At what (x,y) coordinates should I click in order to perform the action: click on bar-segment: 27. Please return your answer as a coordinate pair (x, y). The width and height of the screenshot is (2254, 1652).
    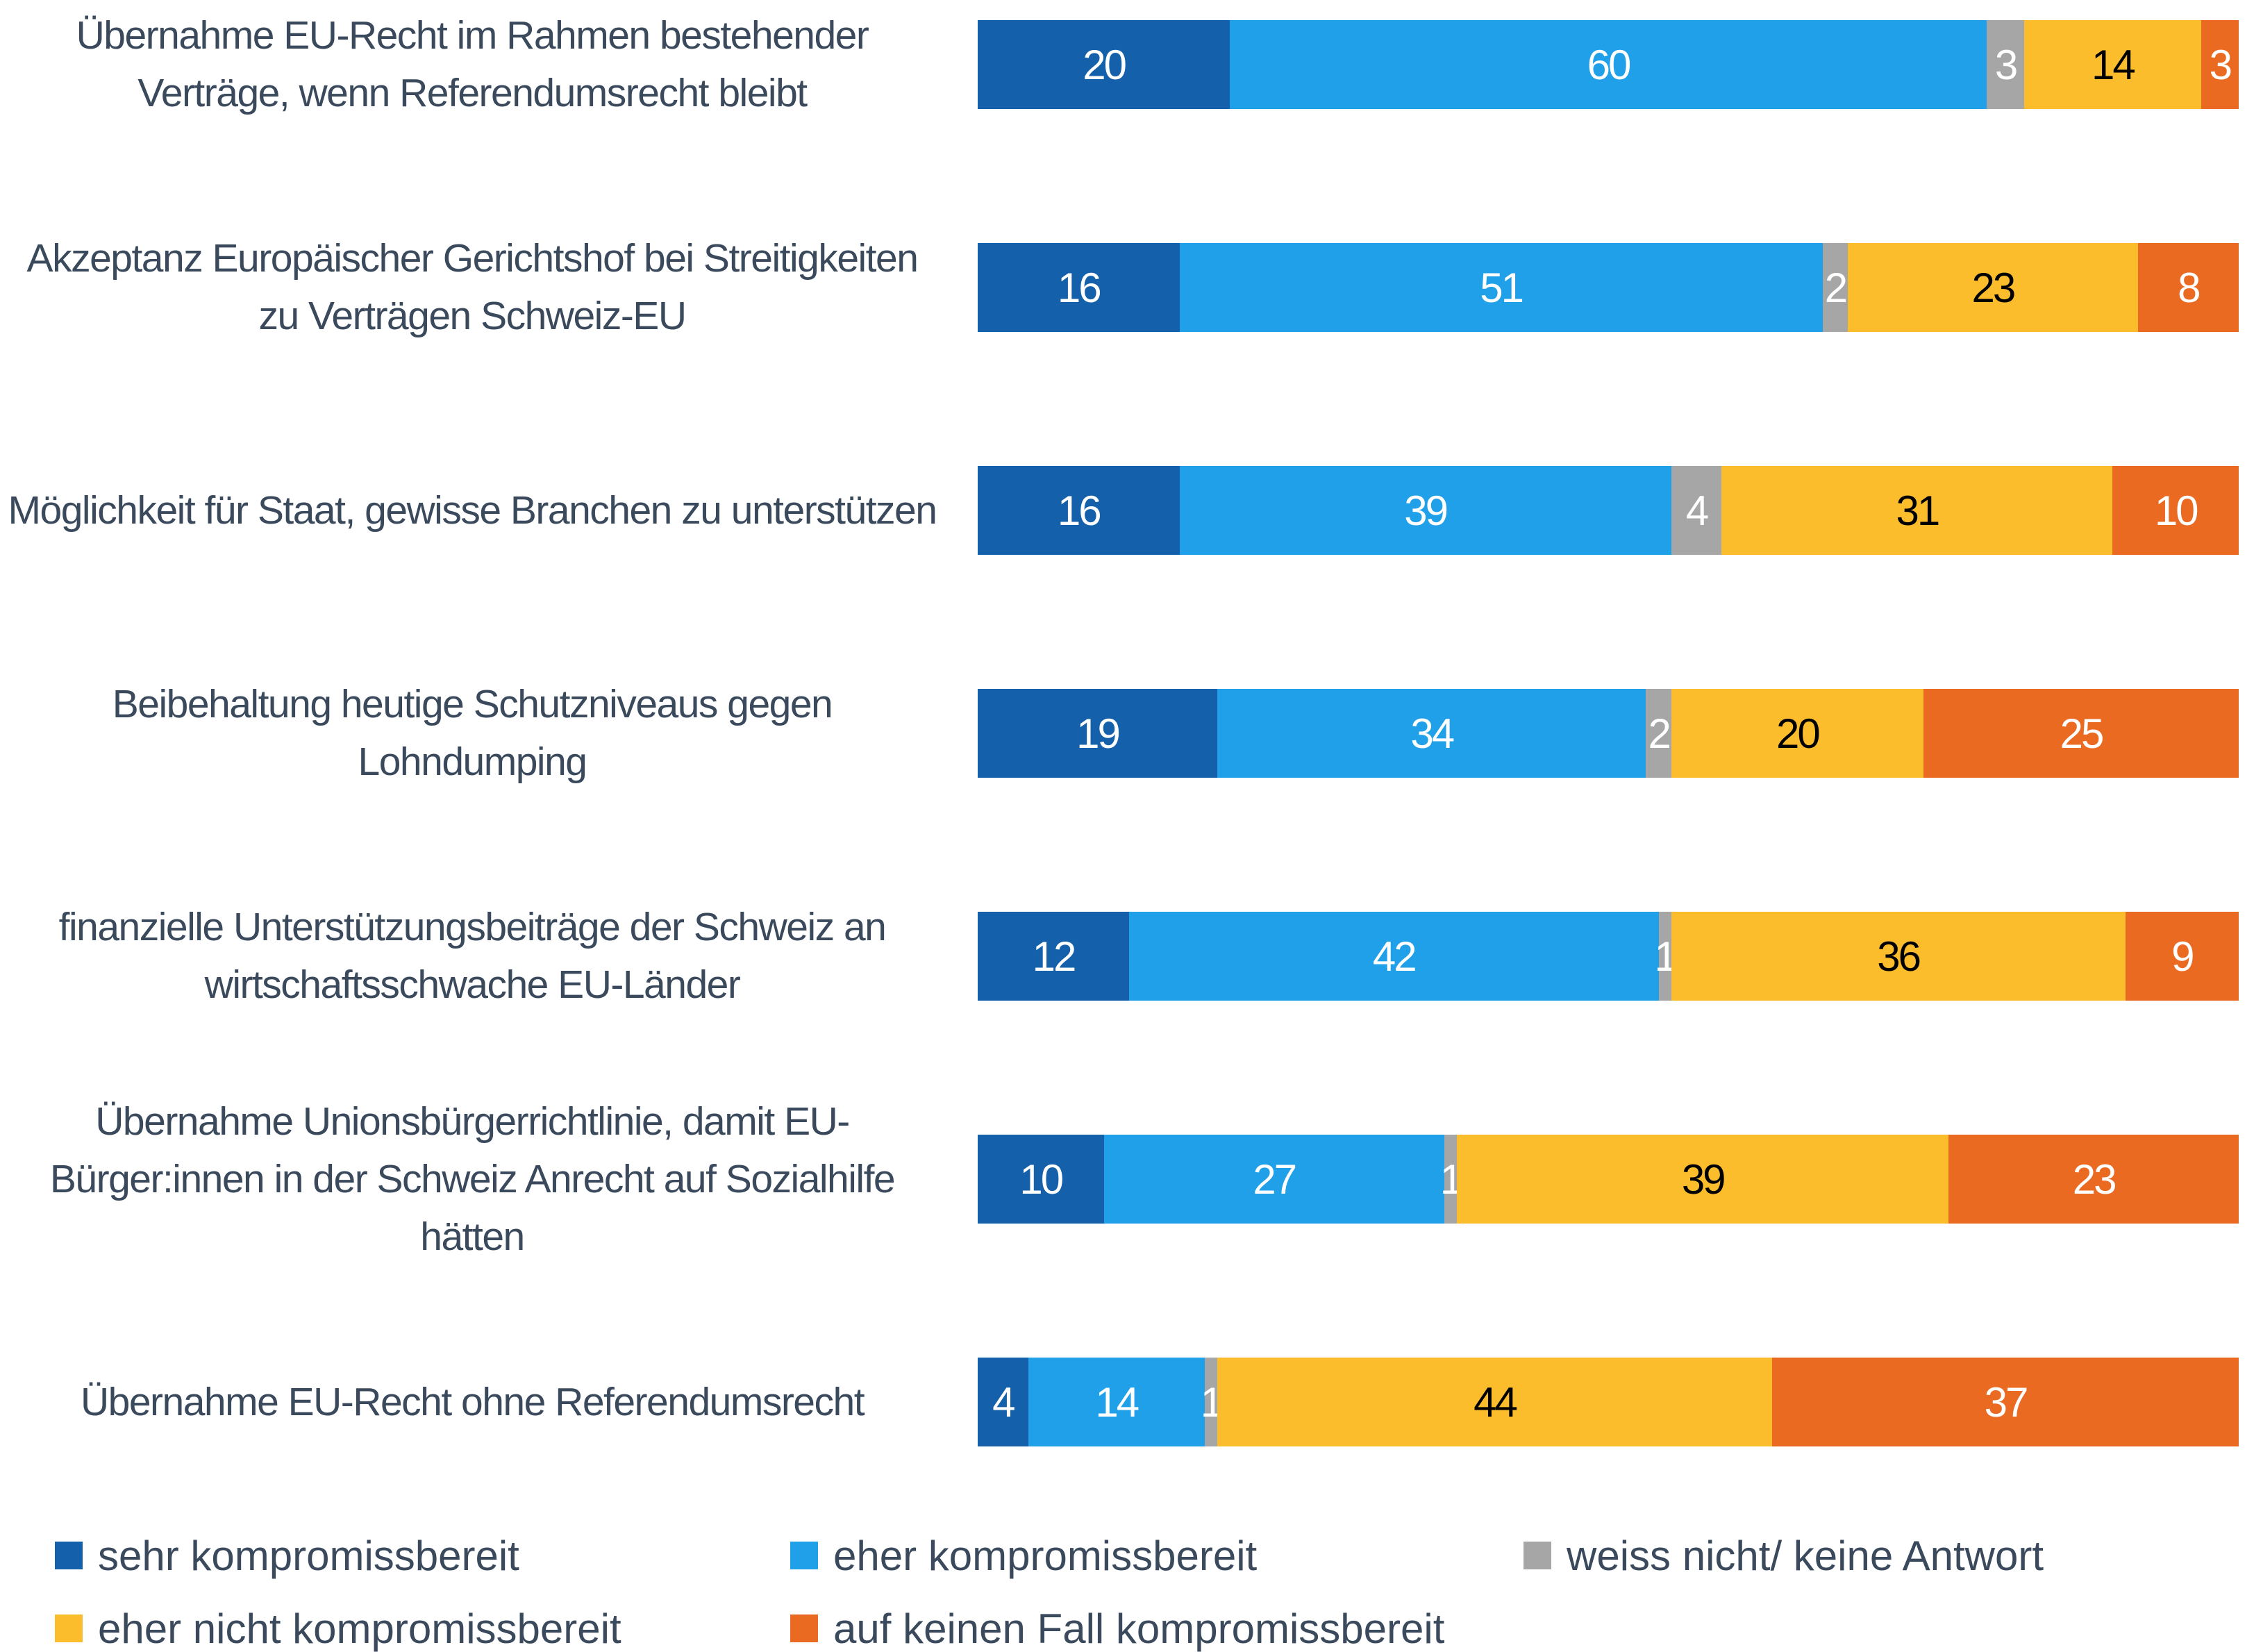
    Looking at the image, I should click on (1273, 1179).